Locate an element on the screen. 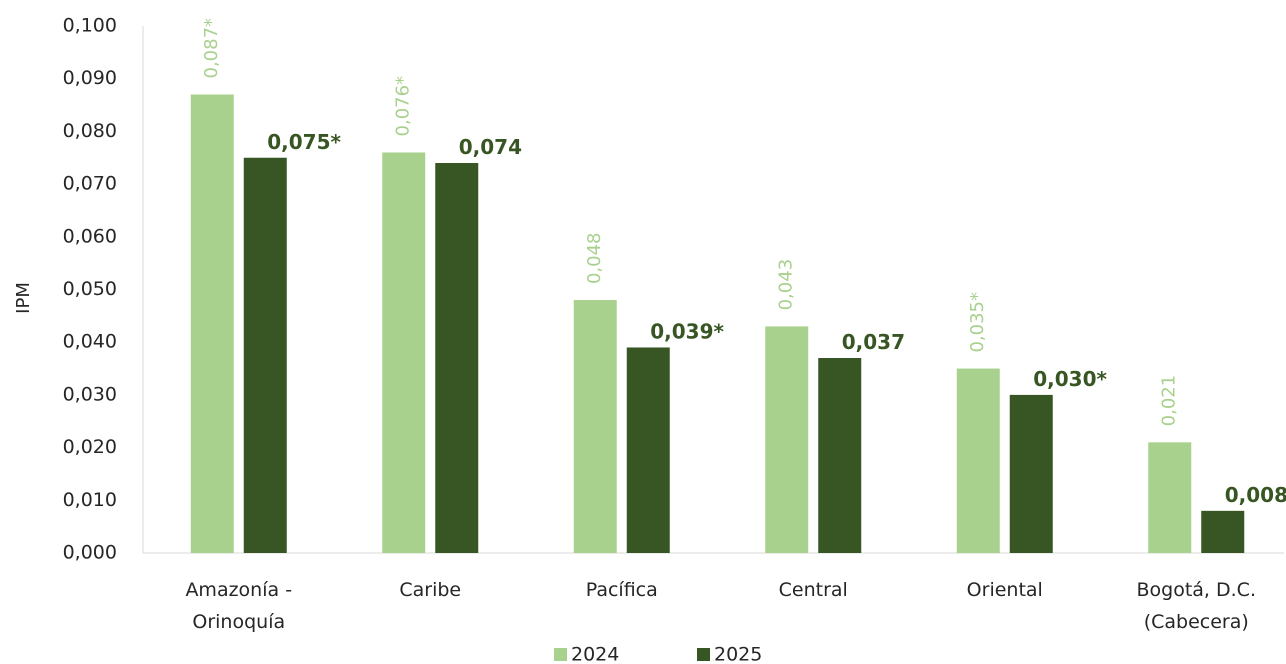  data-label-2025: 0,008*ª is located at coordinates (1255, 495).